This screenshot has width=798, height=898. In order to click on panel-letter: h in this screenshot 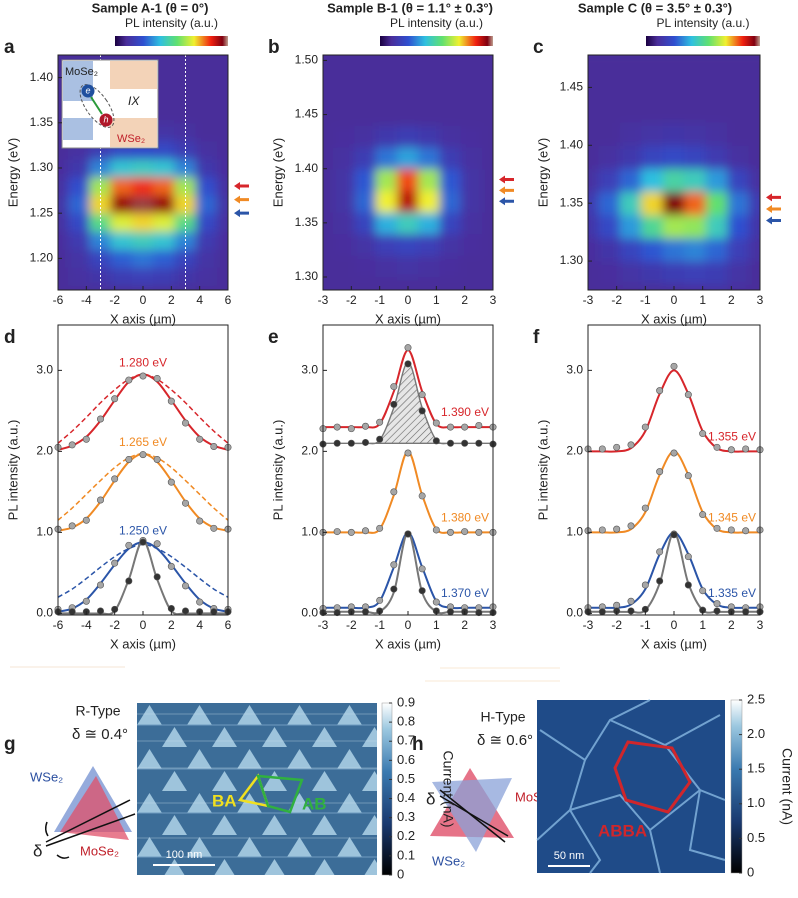, I will do `click(418, 744)`.